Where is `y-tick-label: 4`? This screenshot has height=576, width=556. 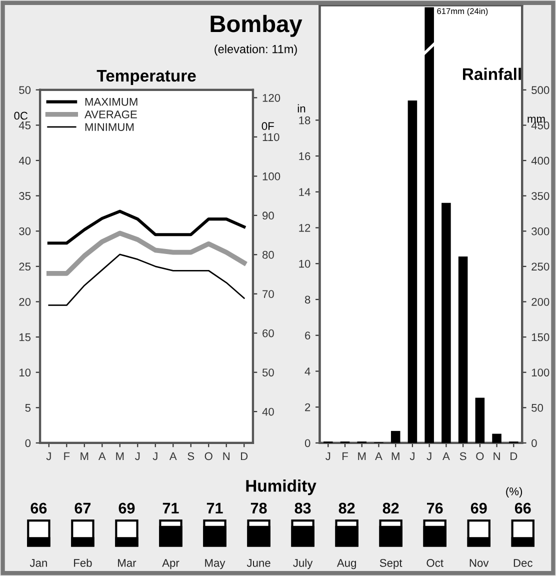 y-tick-label: 4 is located at coordinates (307, 372).